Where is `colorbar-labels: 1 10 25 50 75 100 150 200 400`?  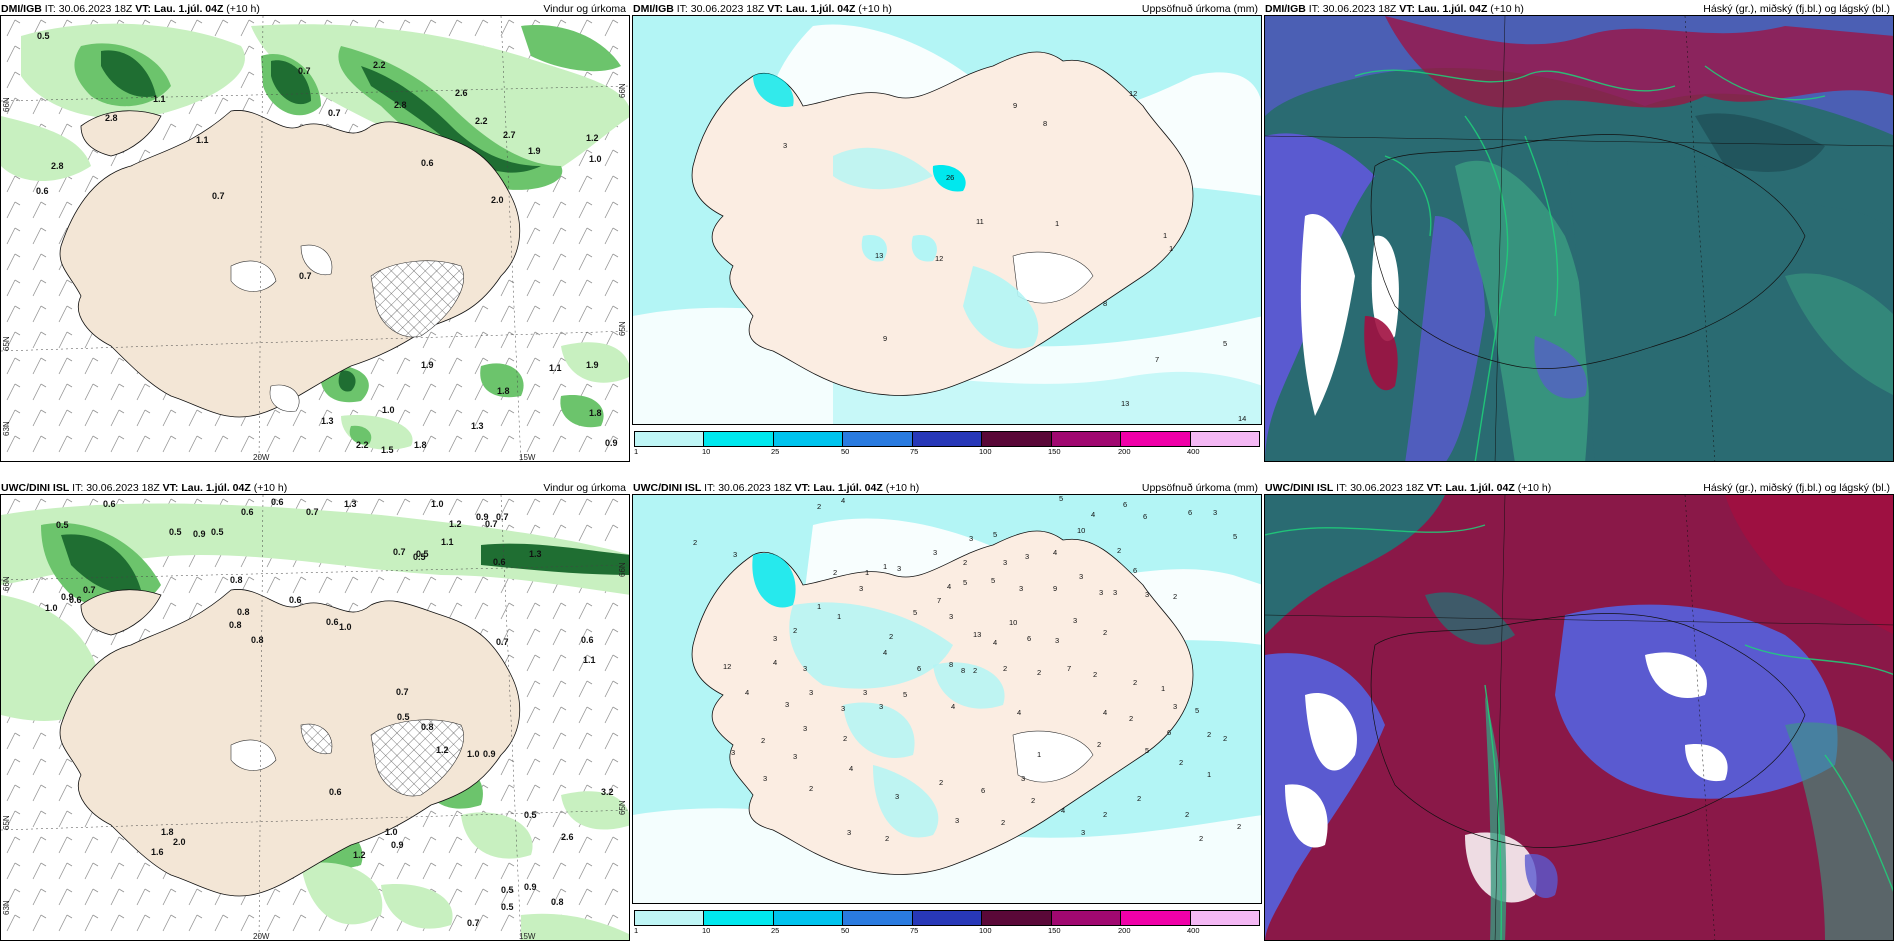
colorbar-labels: 1 10 25 50 75 100 150 200 400 is located at coordinates (947, 452).